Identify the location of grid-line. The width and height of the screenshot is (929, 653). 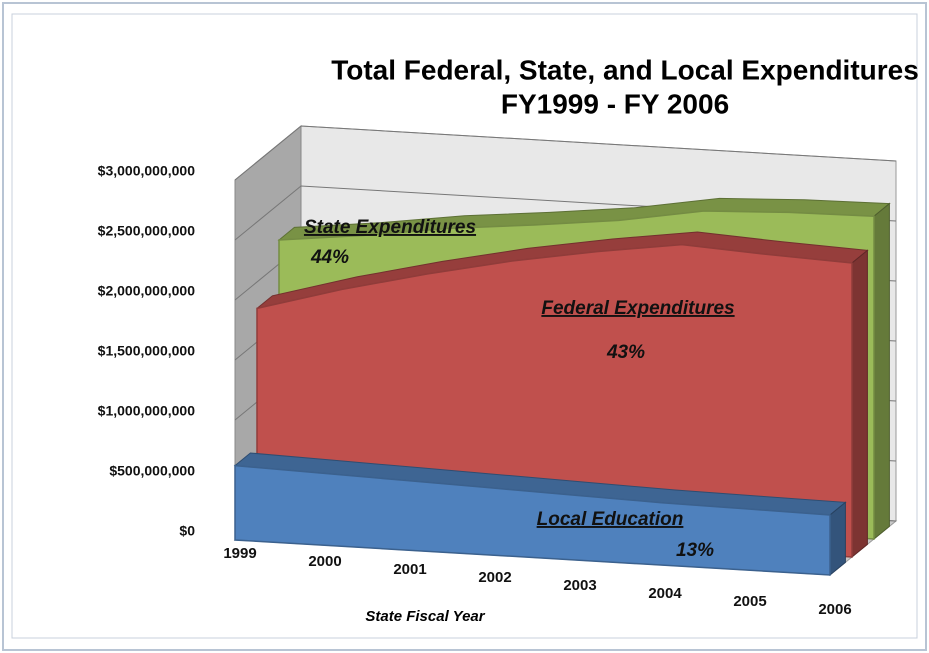
(565, 153).